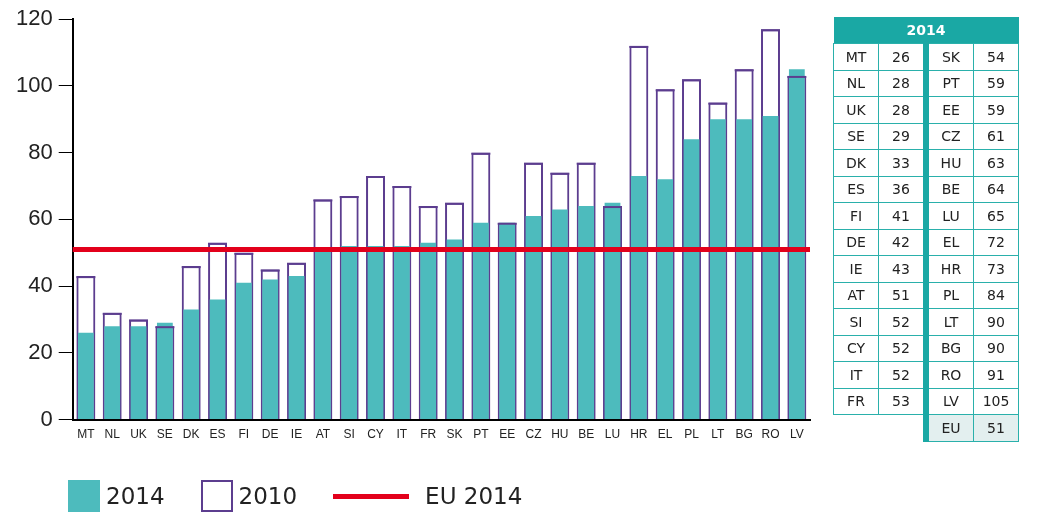 This screenshot has width=1054, height=515. Describe the element at coordinates (718, 434) in the screenshot. I see `x-tick-label: LT` at that location.